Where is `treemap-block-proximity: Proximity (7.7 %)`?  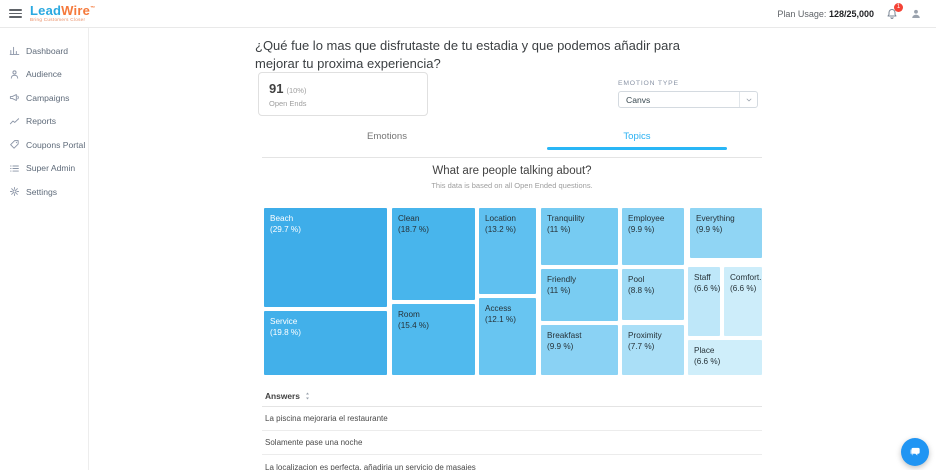 treemap-block-proximity: Proximity (7.7 %) is located at coordinates (653, 350).